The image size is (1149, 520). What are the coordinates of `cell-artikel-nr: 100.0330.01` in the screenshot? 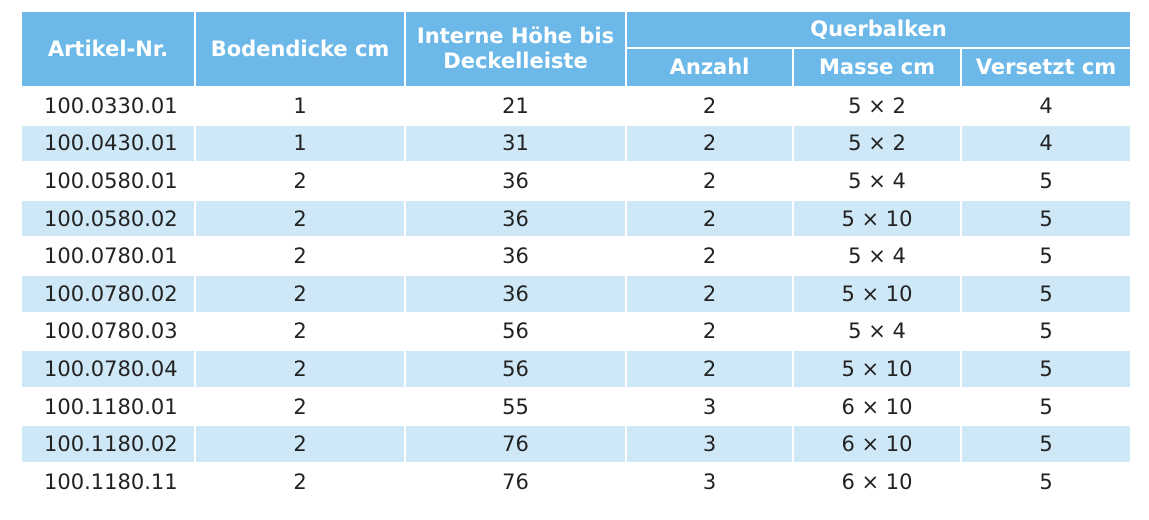 It's located at (109, 106).